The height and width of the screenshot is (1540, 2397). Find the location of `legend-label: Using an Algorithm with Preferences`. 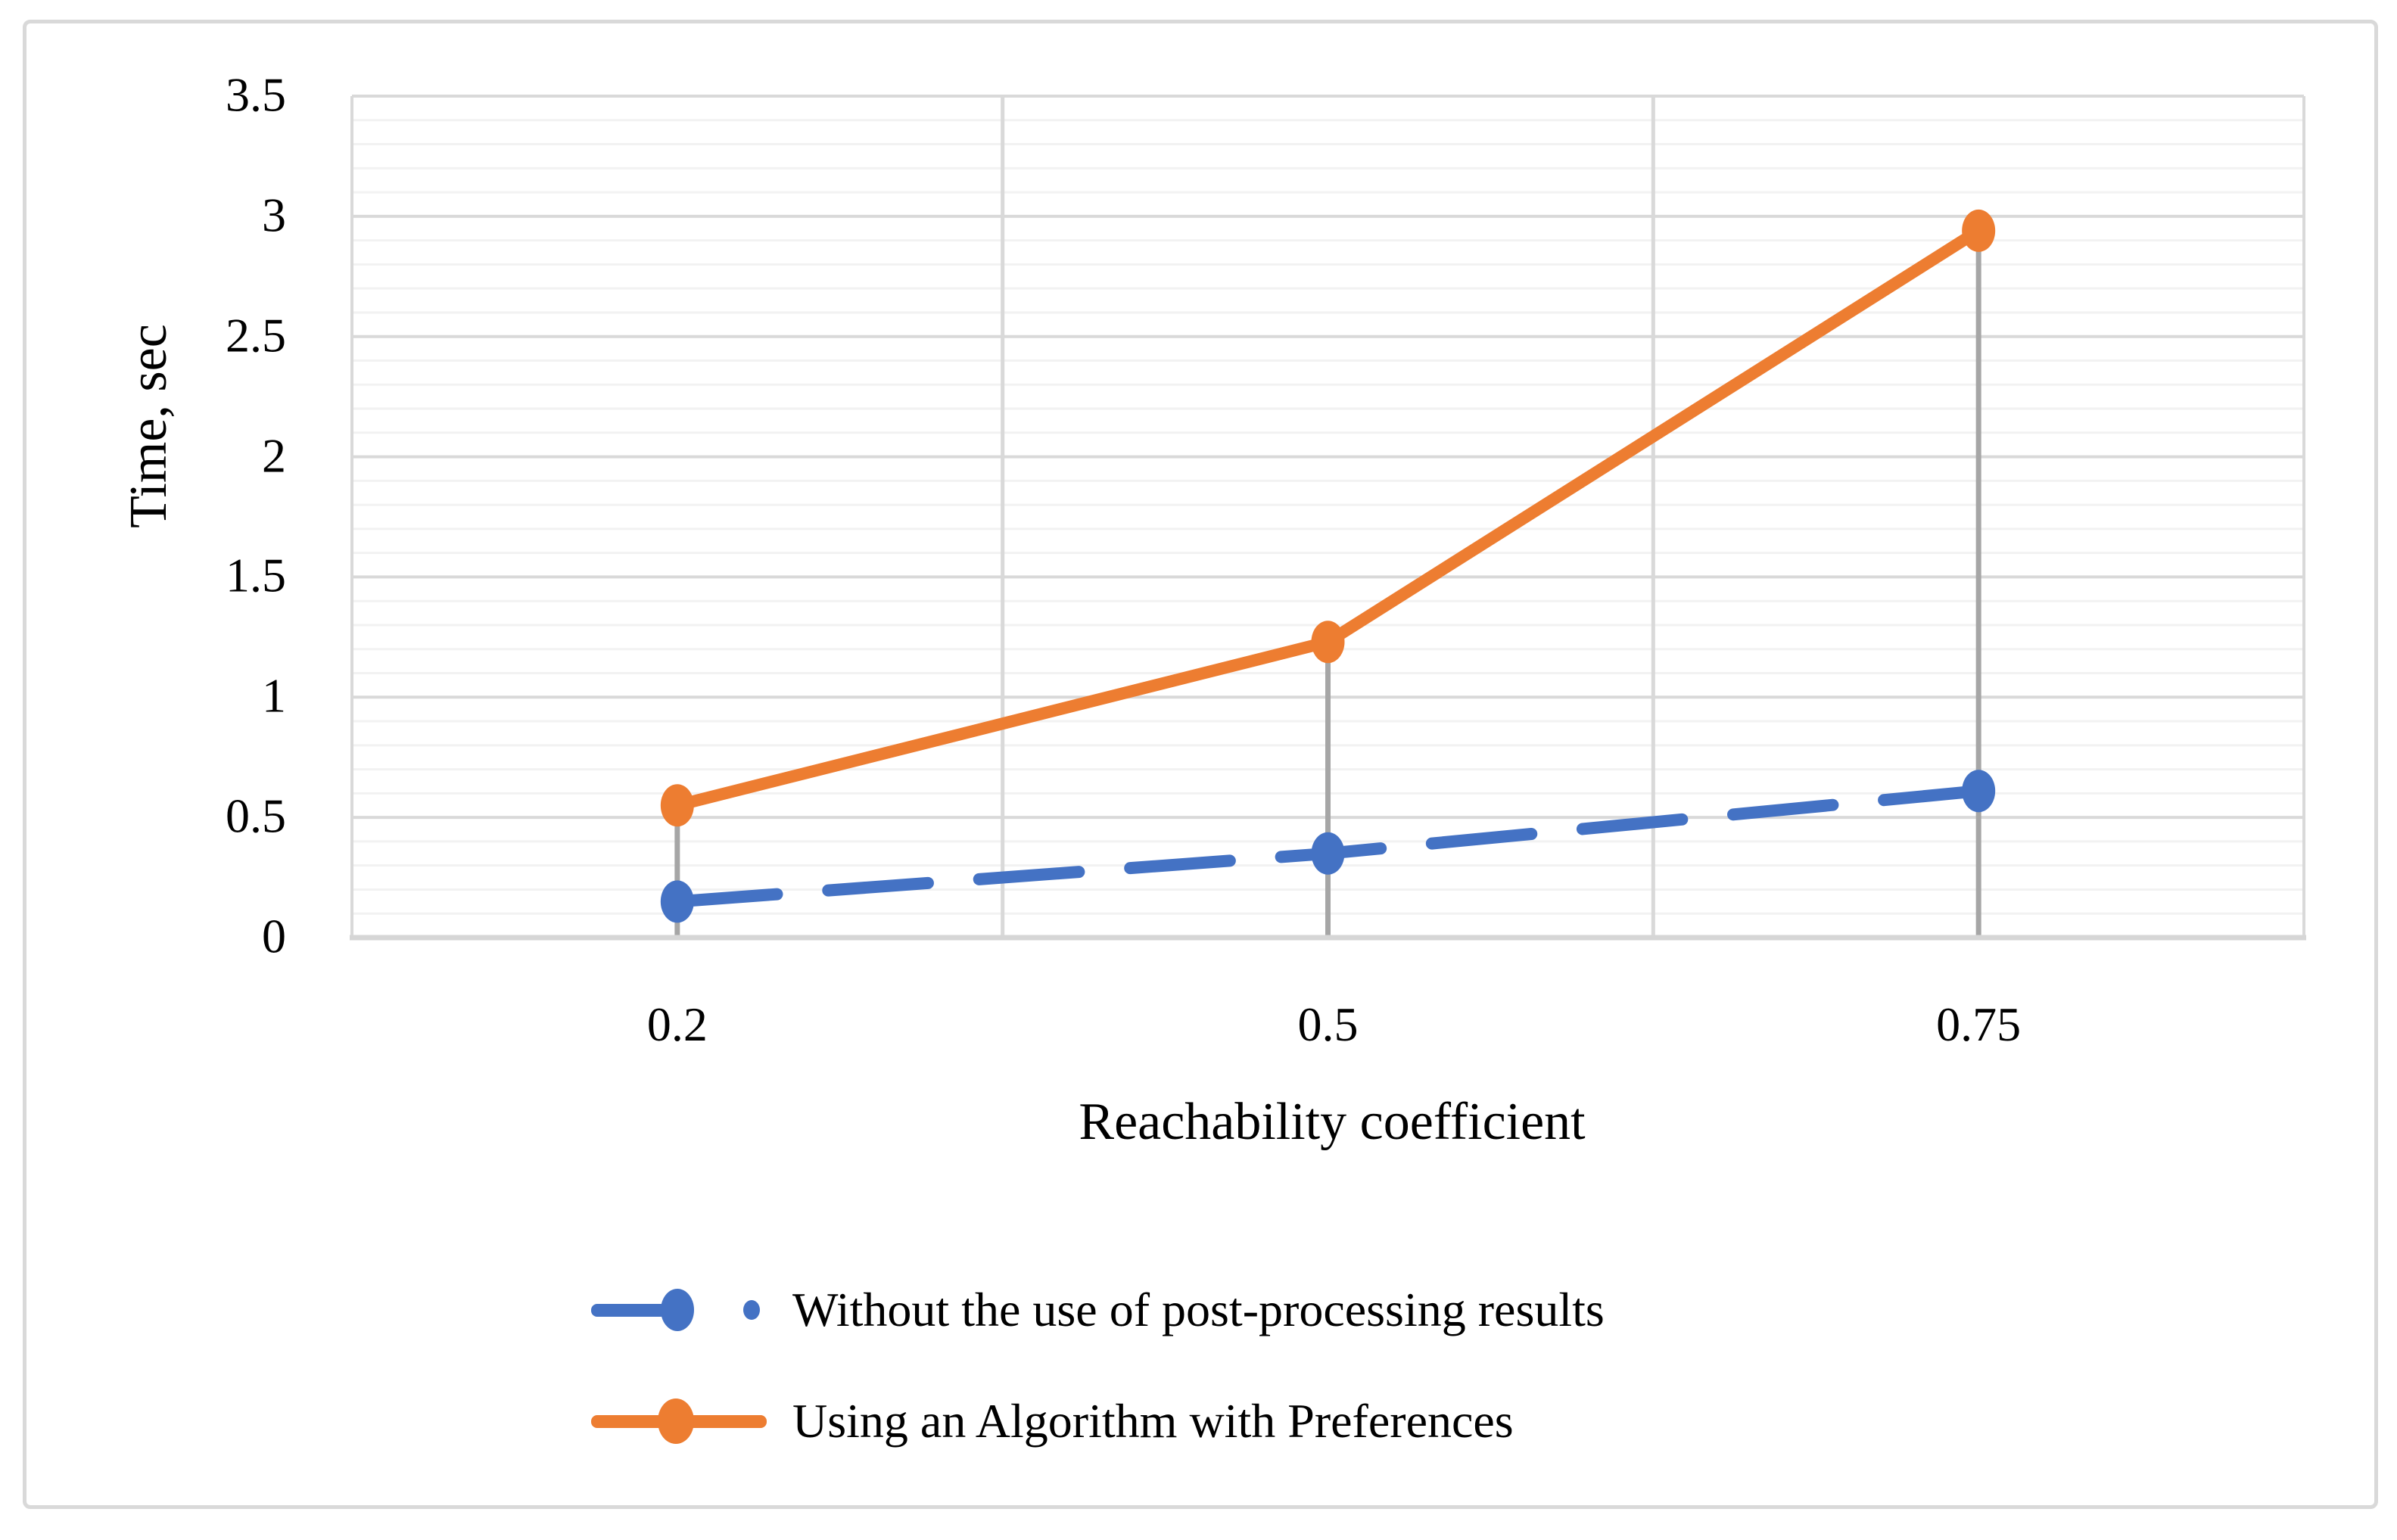

legend-label: Using an Algorithm with Preferences is located at coordinates (1153, 1421).